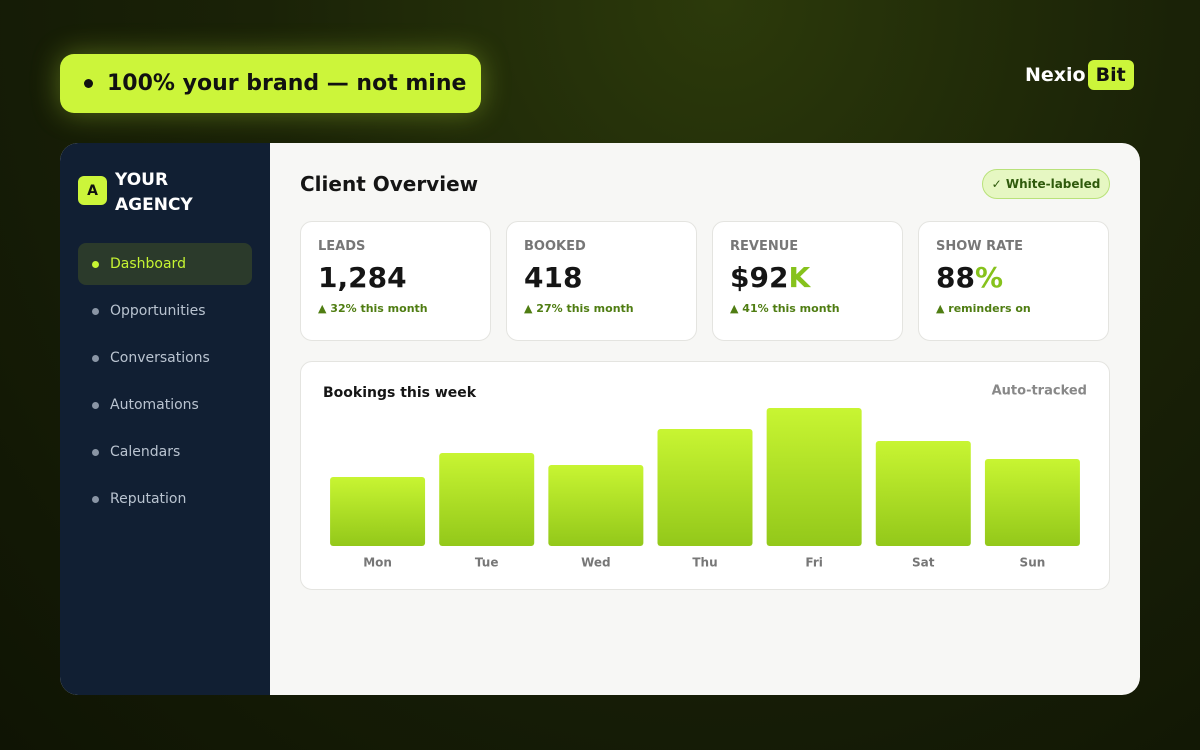  I want to click on logo: Nexio Bit, so click(1079, 75).